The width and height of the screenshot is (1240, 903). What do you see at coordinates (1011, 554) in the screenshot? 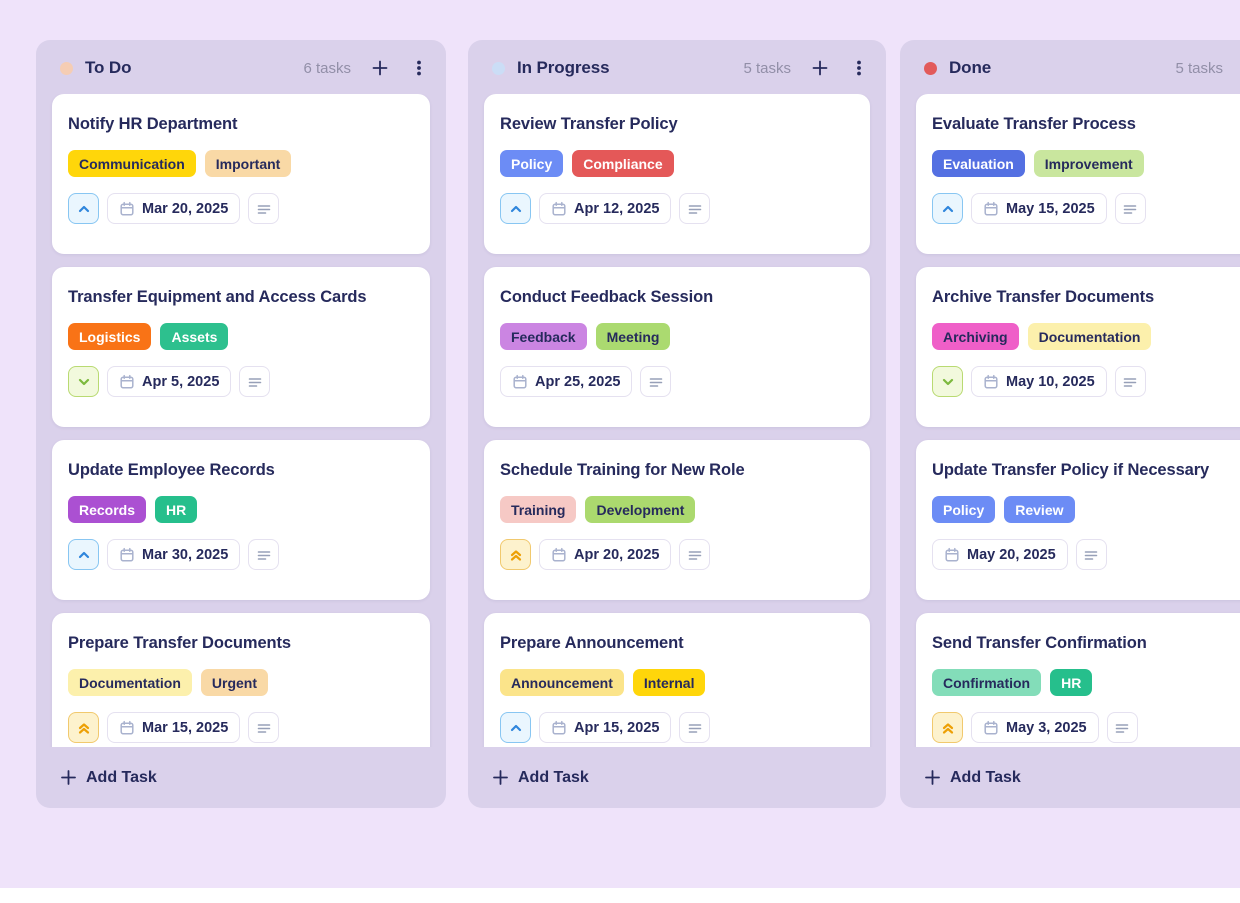
I see `due-date-text: May 20, 2025` at bounding box center [1011, 554].